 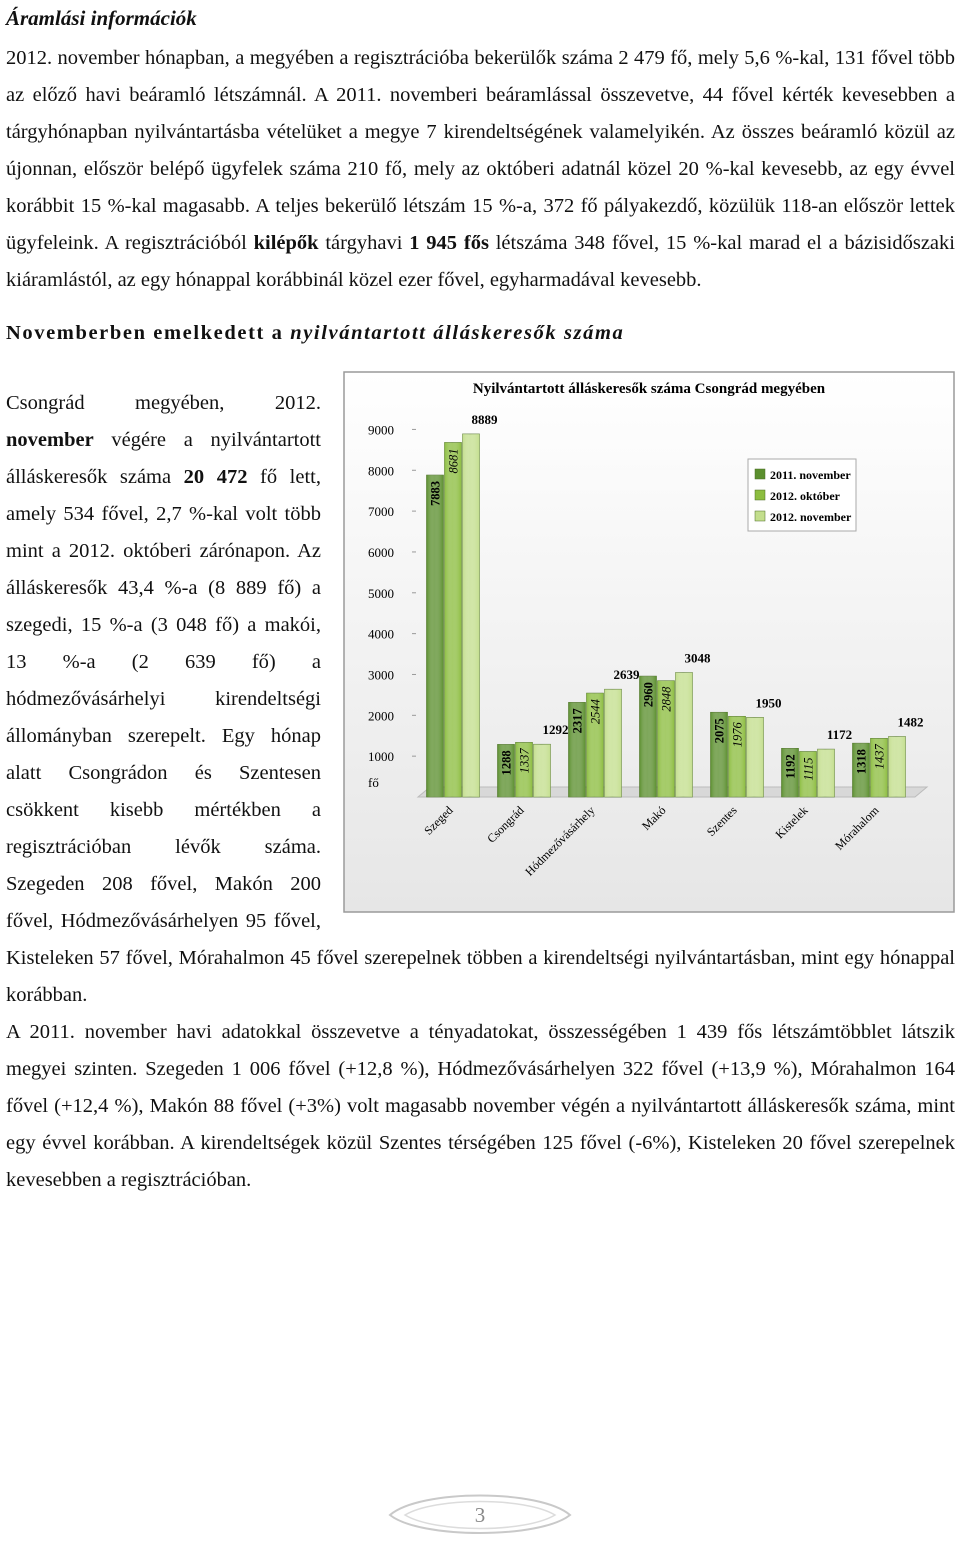 I want to click on value-label: 8889, so click(x=485, y=419).